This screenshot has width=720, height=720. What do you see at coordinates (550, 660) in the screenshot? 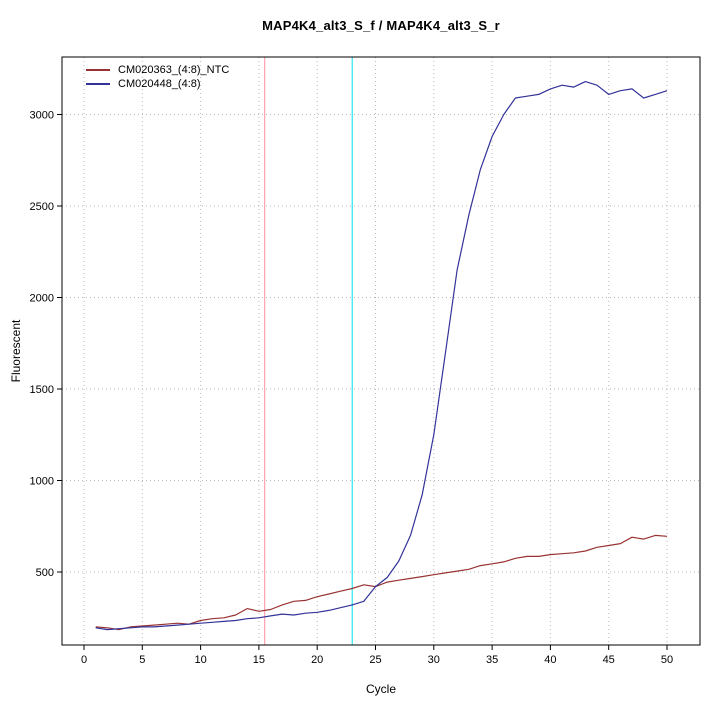
I see `svg-text: 40` at bounding box center [550, 660].